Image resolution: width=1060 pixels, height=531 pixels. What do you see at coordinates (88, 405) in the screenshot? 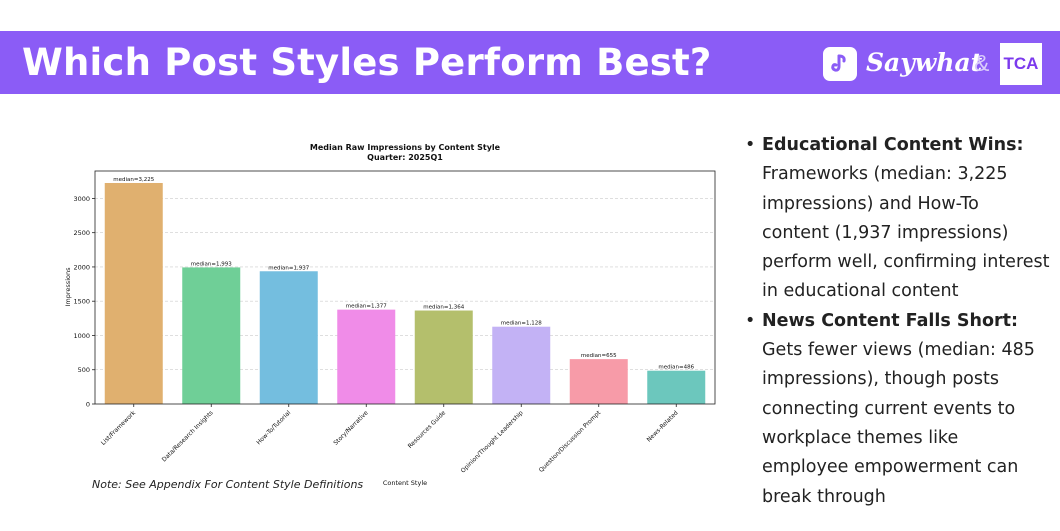
I see `y-tick-label: 0` at bounding box center [88, 405].